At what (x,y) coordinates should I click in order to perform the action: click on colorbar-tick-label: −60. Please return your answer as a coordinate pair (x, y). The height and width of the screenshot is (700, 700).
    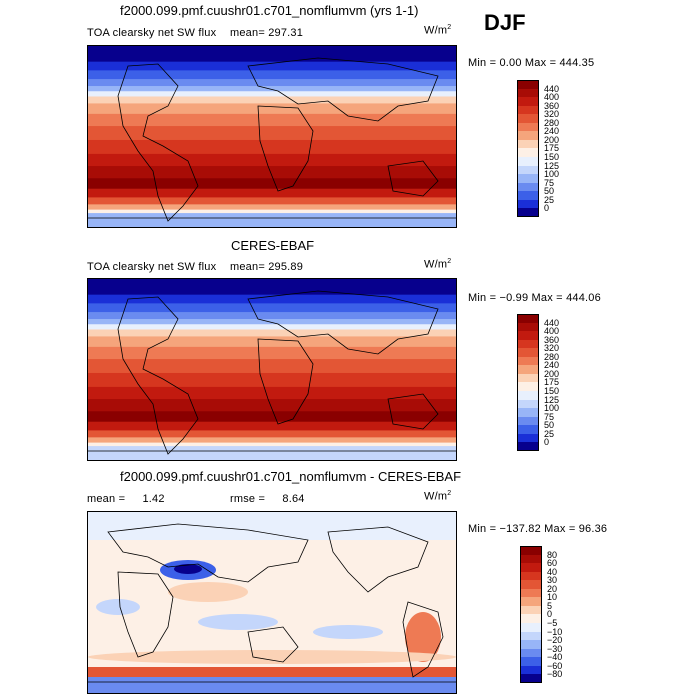
    Looking at the image, I should click on (555, 665).